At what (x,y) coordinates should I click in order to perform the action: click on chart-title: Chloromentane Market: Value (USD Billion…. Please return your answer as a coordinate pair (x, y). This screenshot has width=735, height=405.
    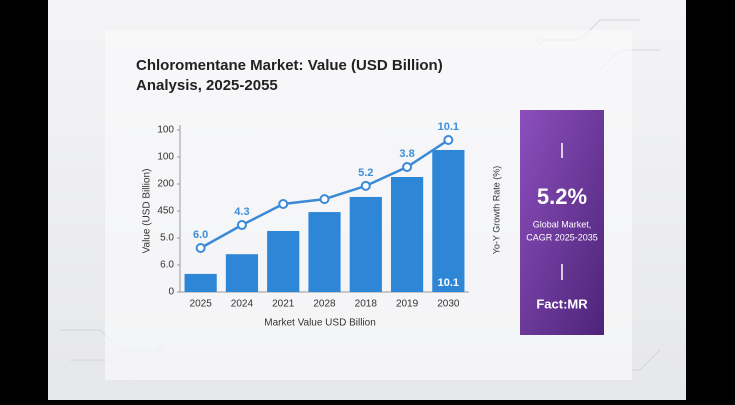
    Looking at the image, I should click on (289, 65).